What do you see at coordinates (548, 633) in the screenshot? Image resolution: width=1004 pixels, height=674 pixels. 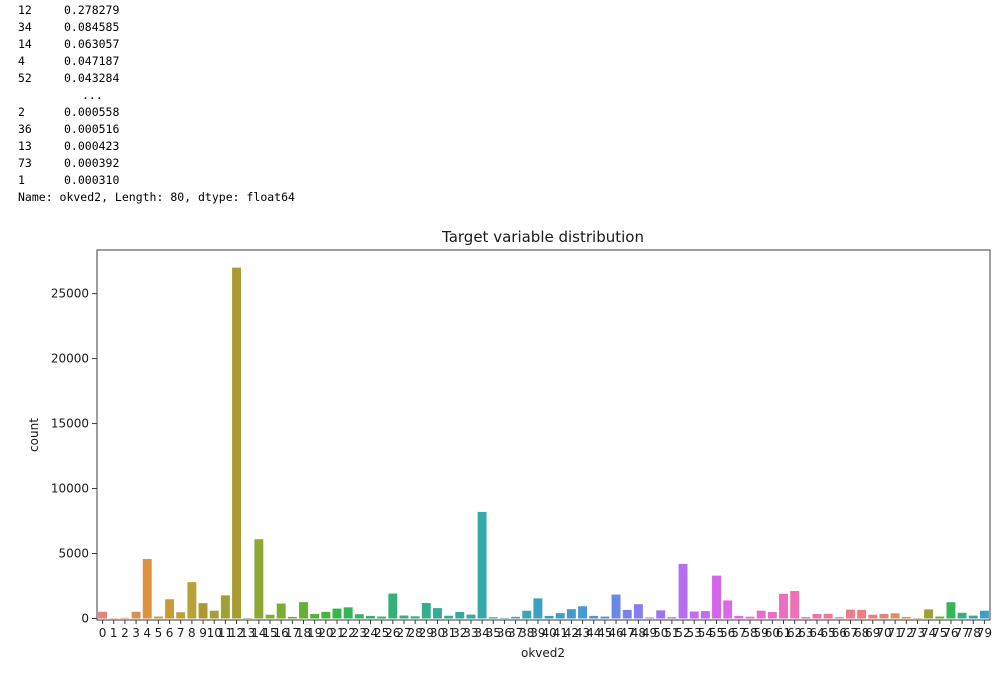 I see `x-tick-label: 40` at bounding box center [548, 633].